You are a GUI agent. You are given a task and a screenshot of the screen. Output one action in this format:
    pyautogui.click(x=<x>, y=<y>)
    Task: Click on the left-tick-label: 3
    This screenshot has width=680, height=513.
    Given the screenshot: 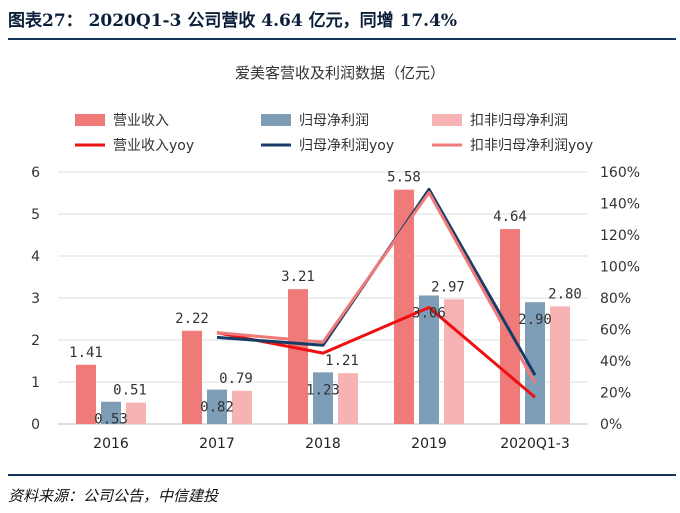 What is the action you would take?
    pyautogui.click(x=35, y=299)
    